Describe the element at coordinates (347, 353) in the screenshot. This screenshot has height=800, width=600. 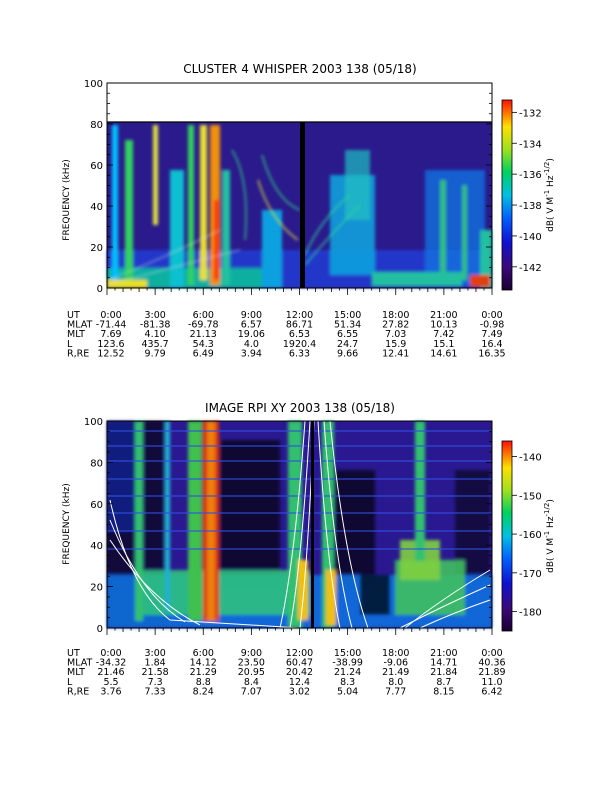
I see `ephemeris-value: 9.66` at that location.